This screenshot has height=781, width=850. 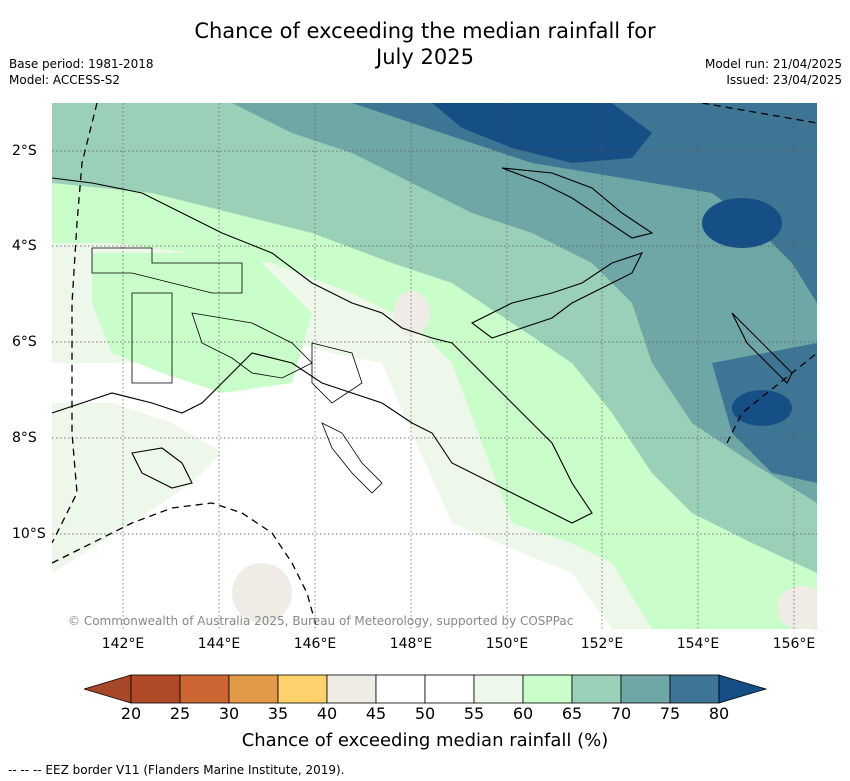 I want to click on lon-label-148e: 148°E, so click(x=411, y=644).